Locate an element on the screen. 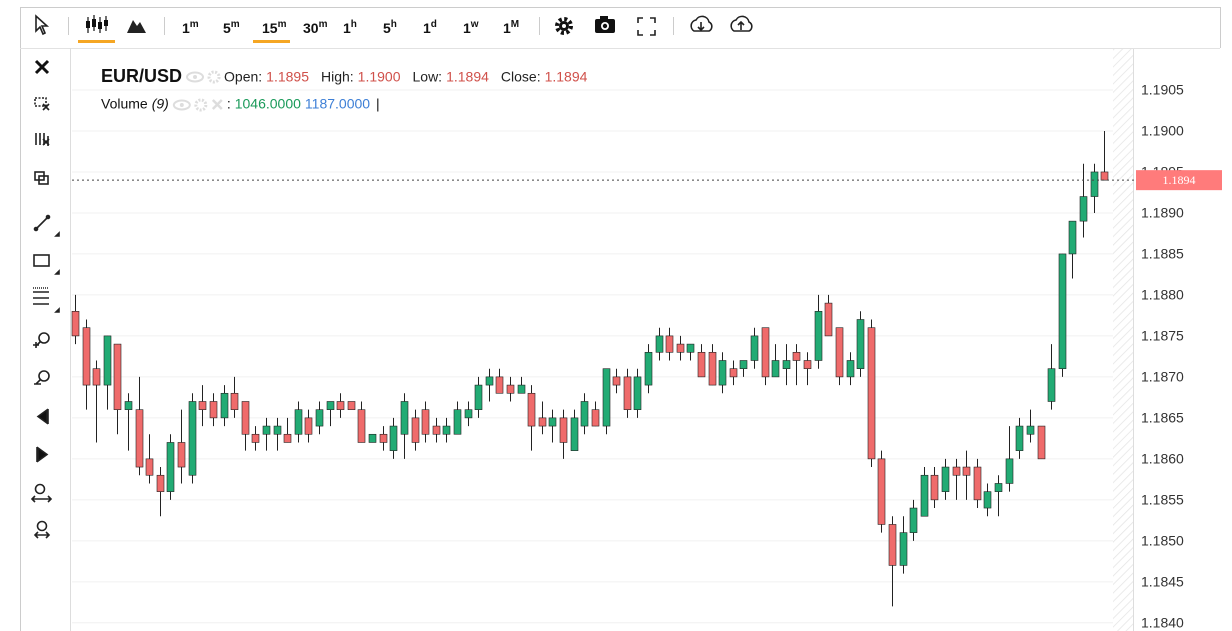 The image size is (1232, 631). eye is located at coordinates (181, 105).